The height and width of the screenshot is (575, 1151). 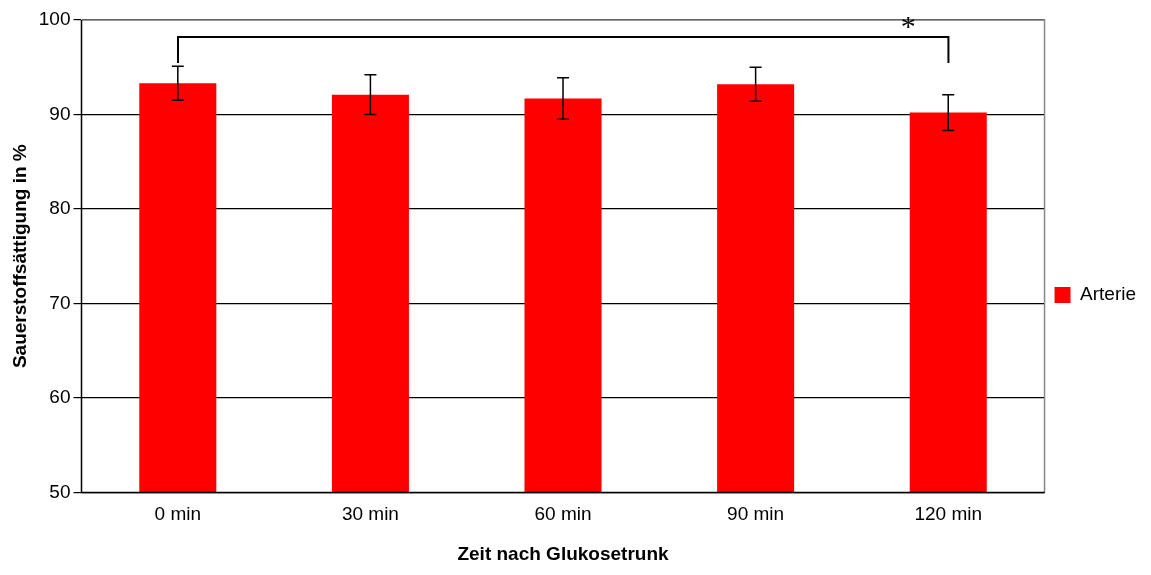 What do you see at coordinates (563, 553) in the screenshot?
I see `x-axis-title: Zeit nach Glukosetrunk` at bounding box center [563, 553].